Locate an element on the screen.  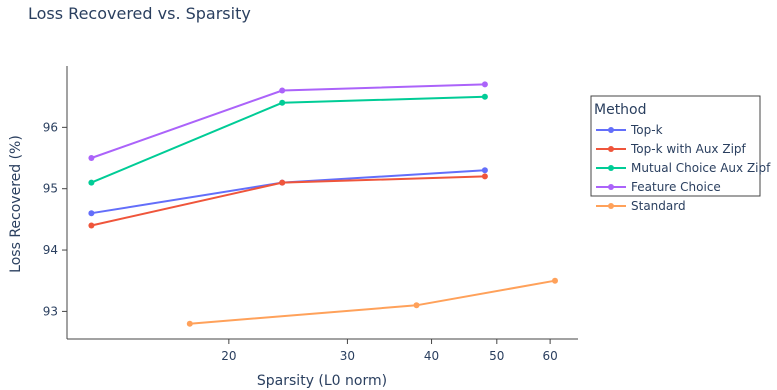
x-tick-label: 20 is located at coordinates (228, 356).